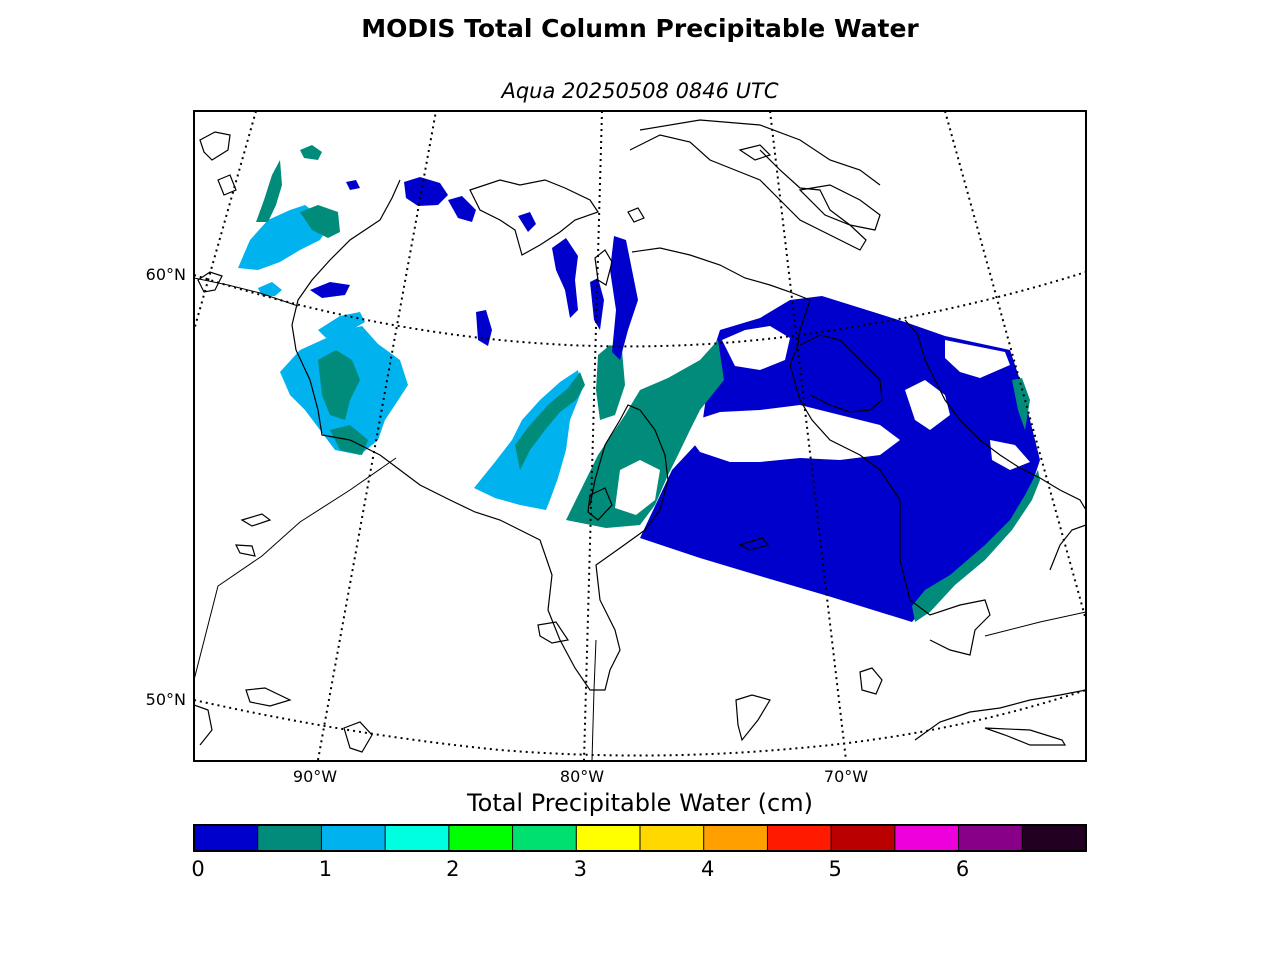 The width and height of the screenshot is (1280, 960). Describe the element at coordinates (755, 152) in the screenshot. I see `coastline-baffin-islets` at that location.